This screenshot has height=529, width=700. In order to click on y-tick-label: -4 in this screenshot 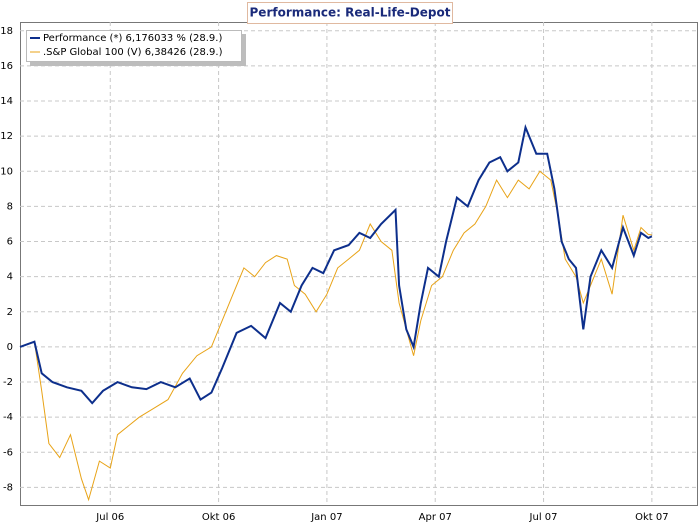, I will do `click(8, 417)`.